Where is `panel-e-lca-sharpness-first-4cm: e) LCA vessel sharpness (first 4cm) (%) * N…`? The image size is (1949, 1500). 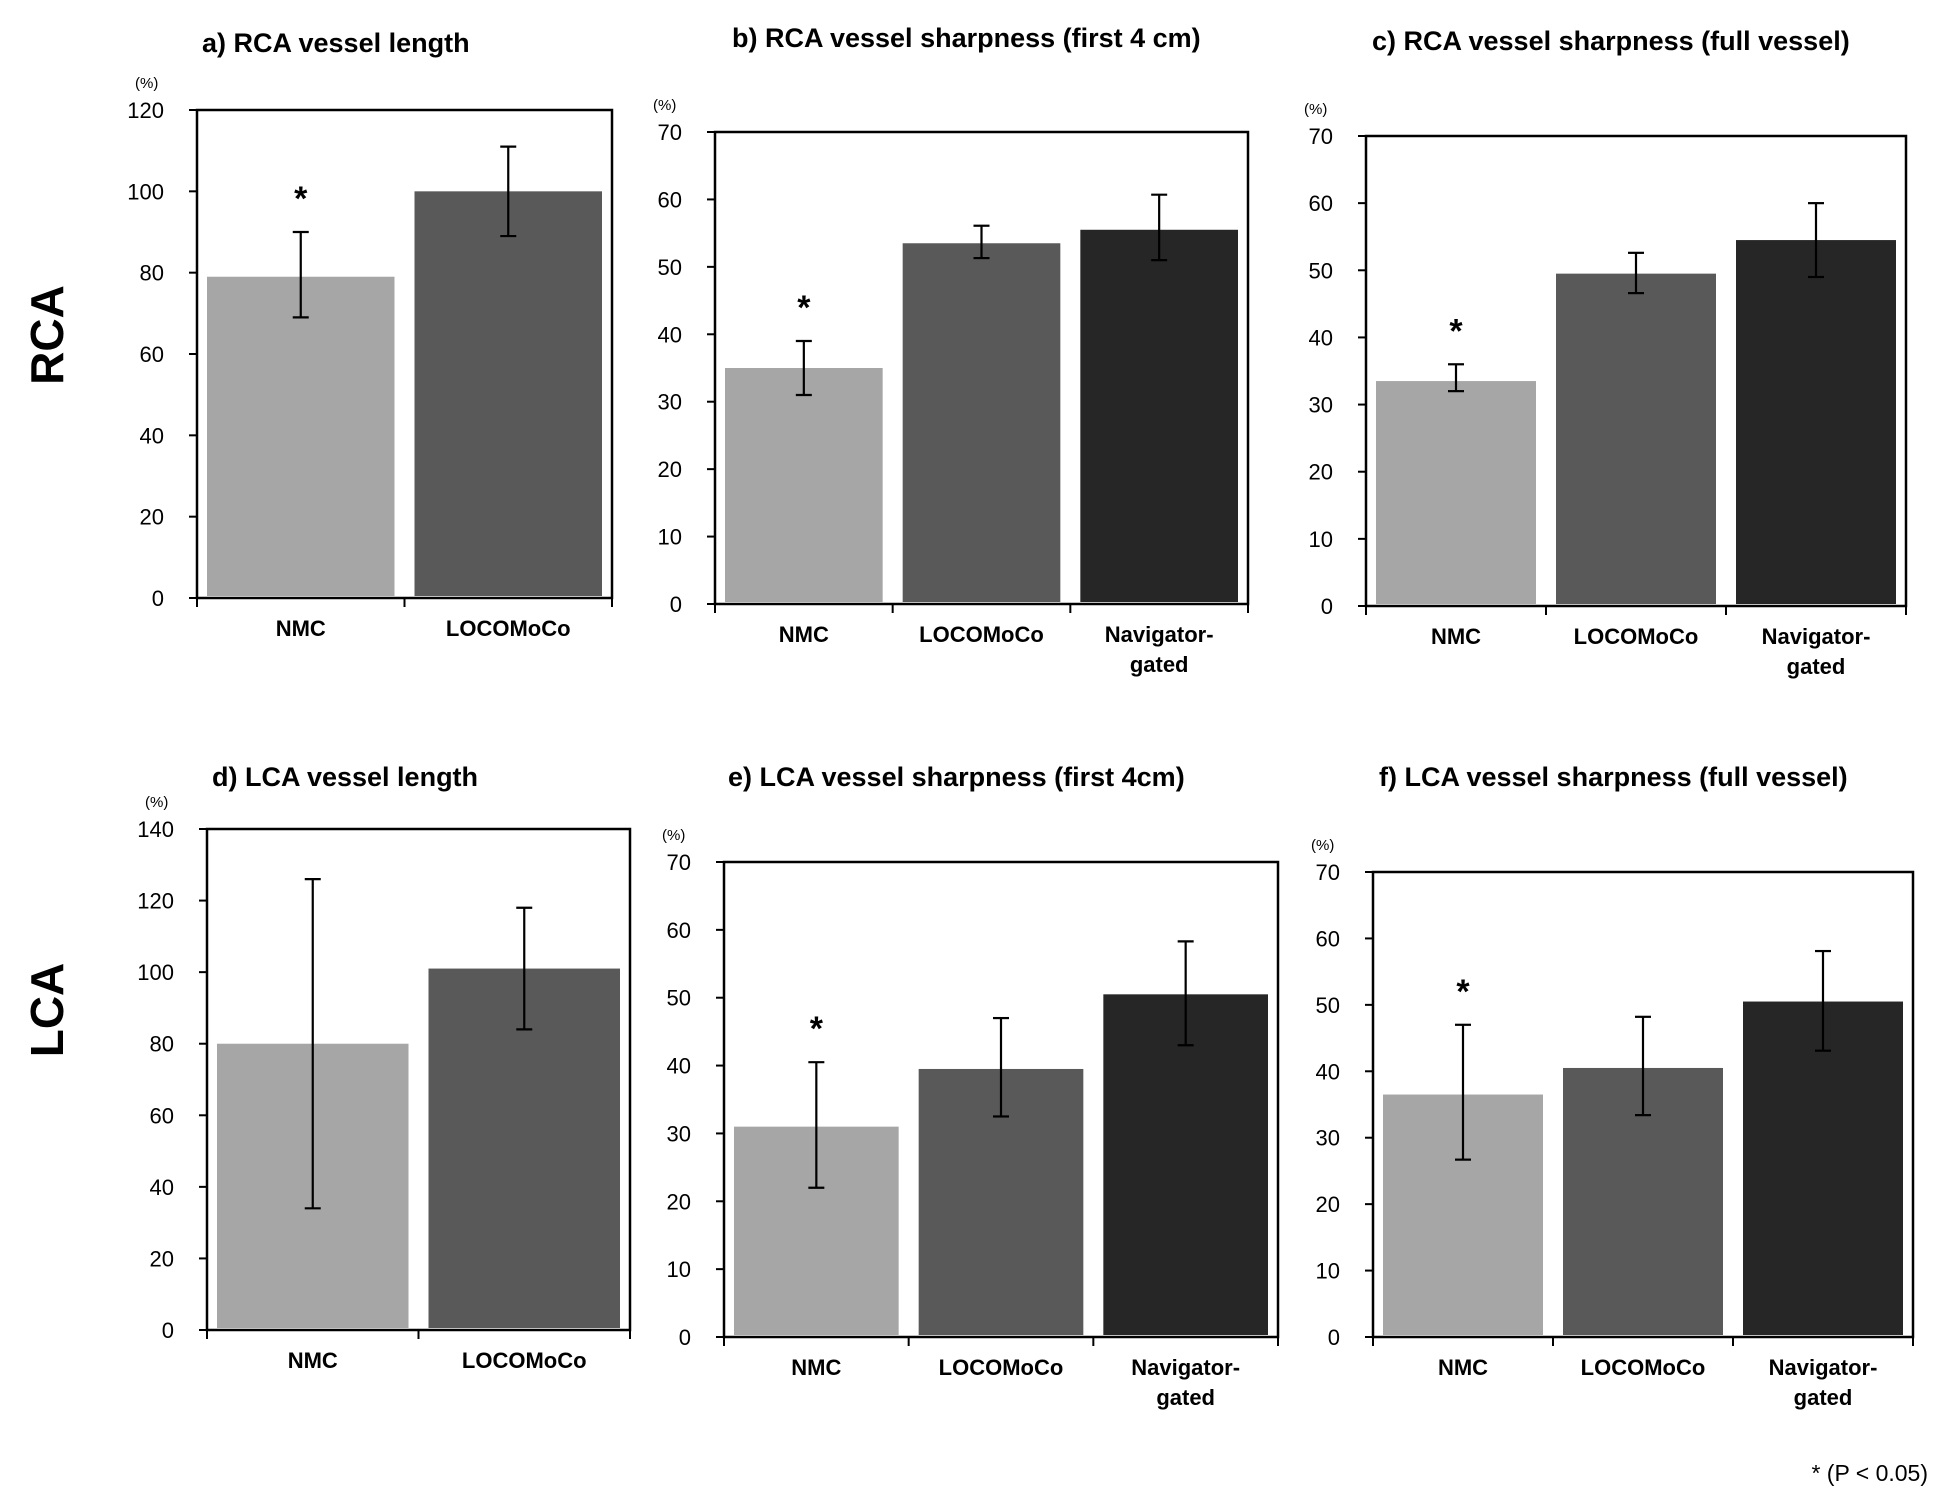 panel-e-lca-sharpness-first-4cm: e) LCA vessel sharpness (first 4cm) (%) * N… is located at coordinates (971, 1086).